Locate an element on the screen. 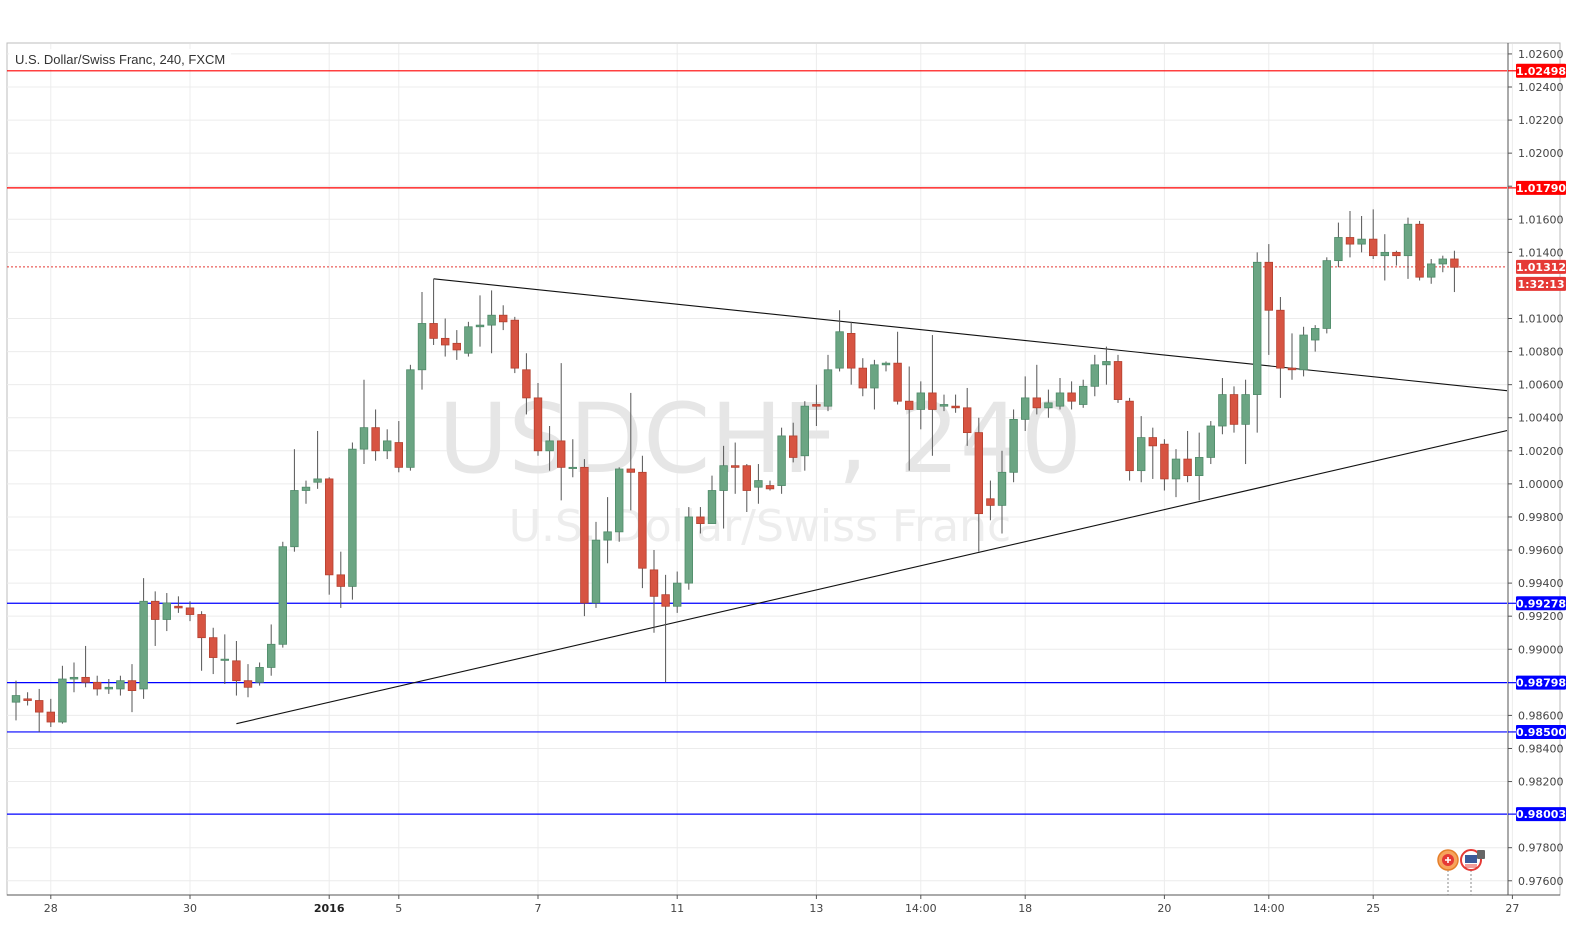  price-level-label: 0.98500 is located at coordinates (1541, 732).